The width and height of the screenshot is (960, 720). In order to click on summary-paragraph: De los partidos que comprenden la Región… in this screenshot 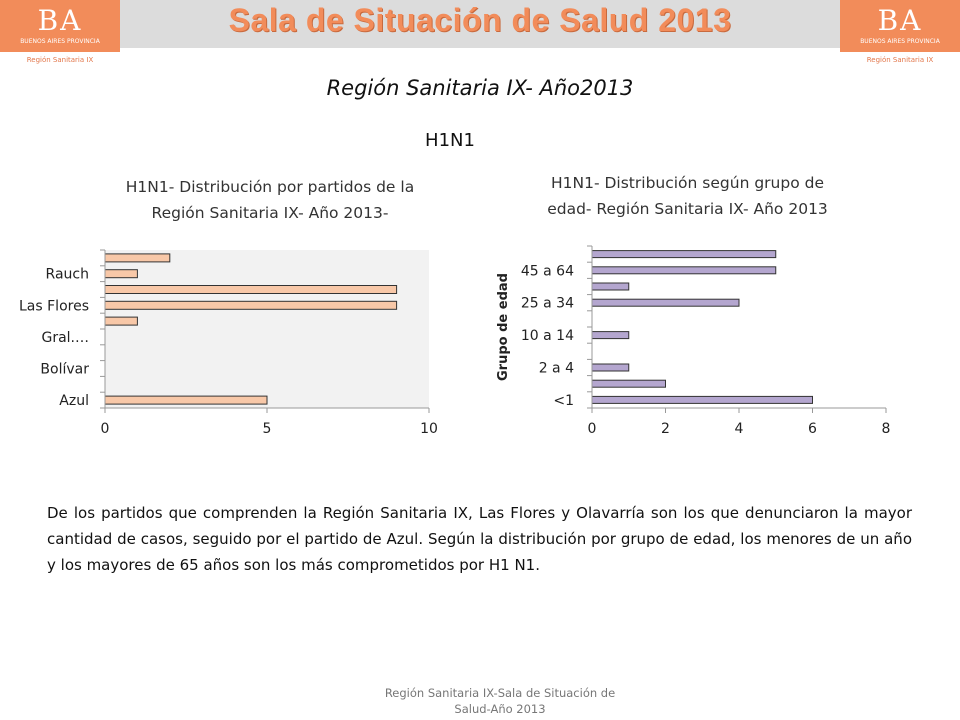, I will do `click(479, 539)`.